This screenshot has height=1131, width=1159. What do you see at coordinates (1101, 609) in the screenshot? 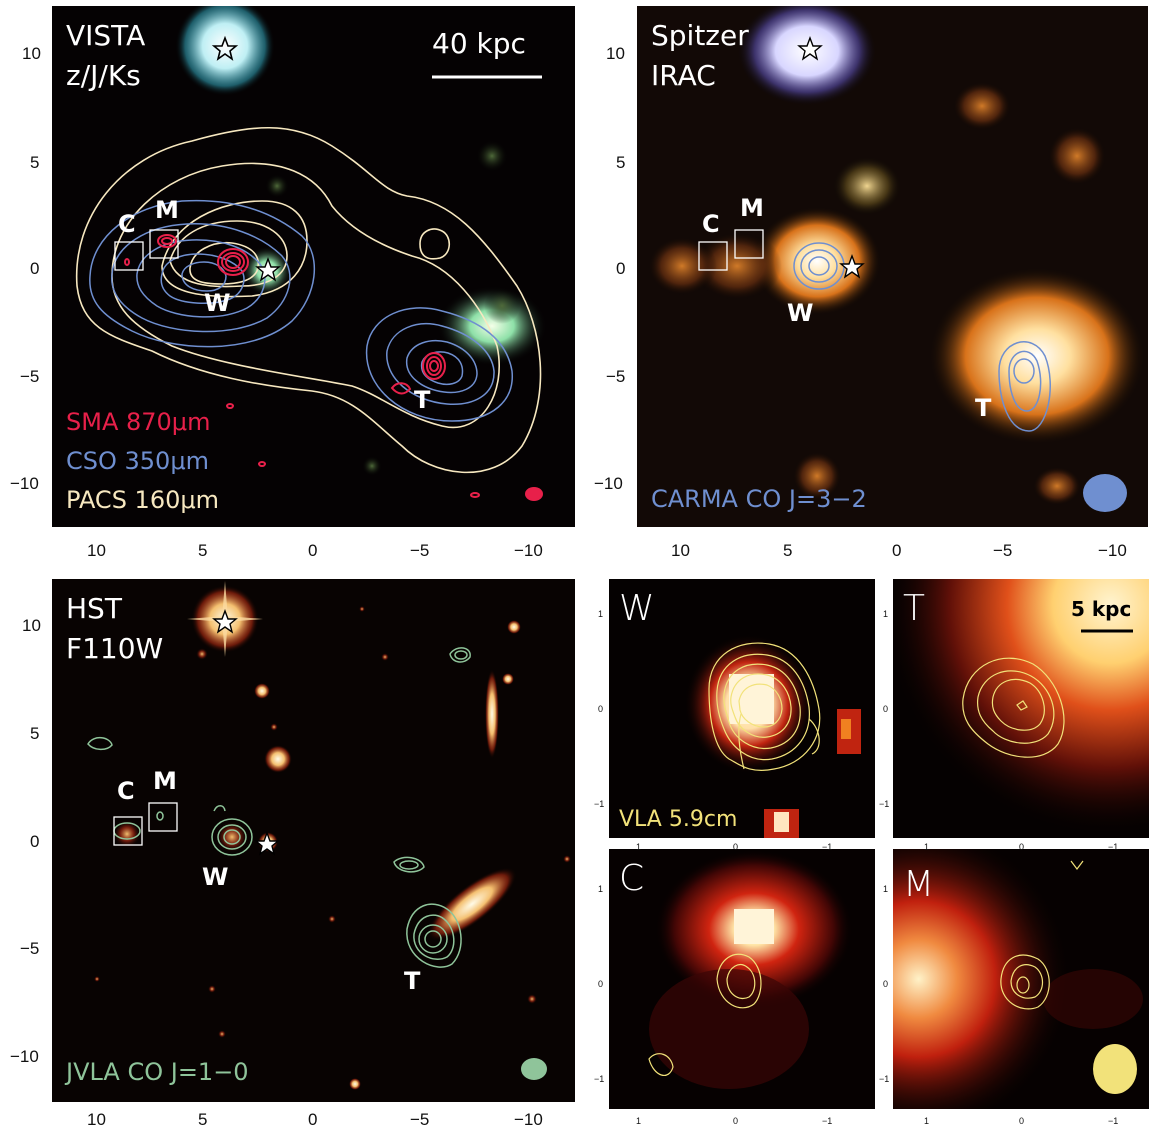
I see `scale-bar-label: 5 kpc` at bounding box center [1101, 609].